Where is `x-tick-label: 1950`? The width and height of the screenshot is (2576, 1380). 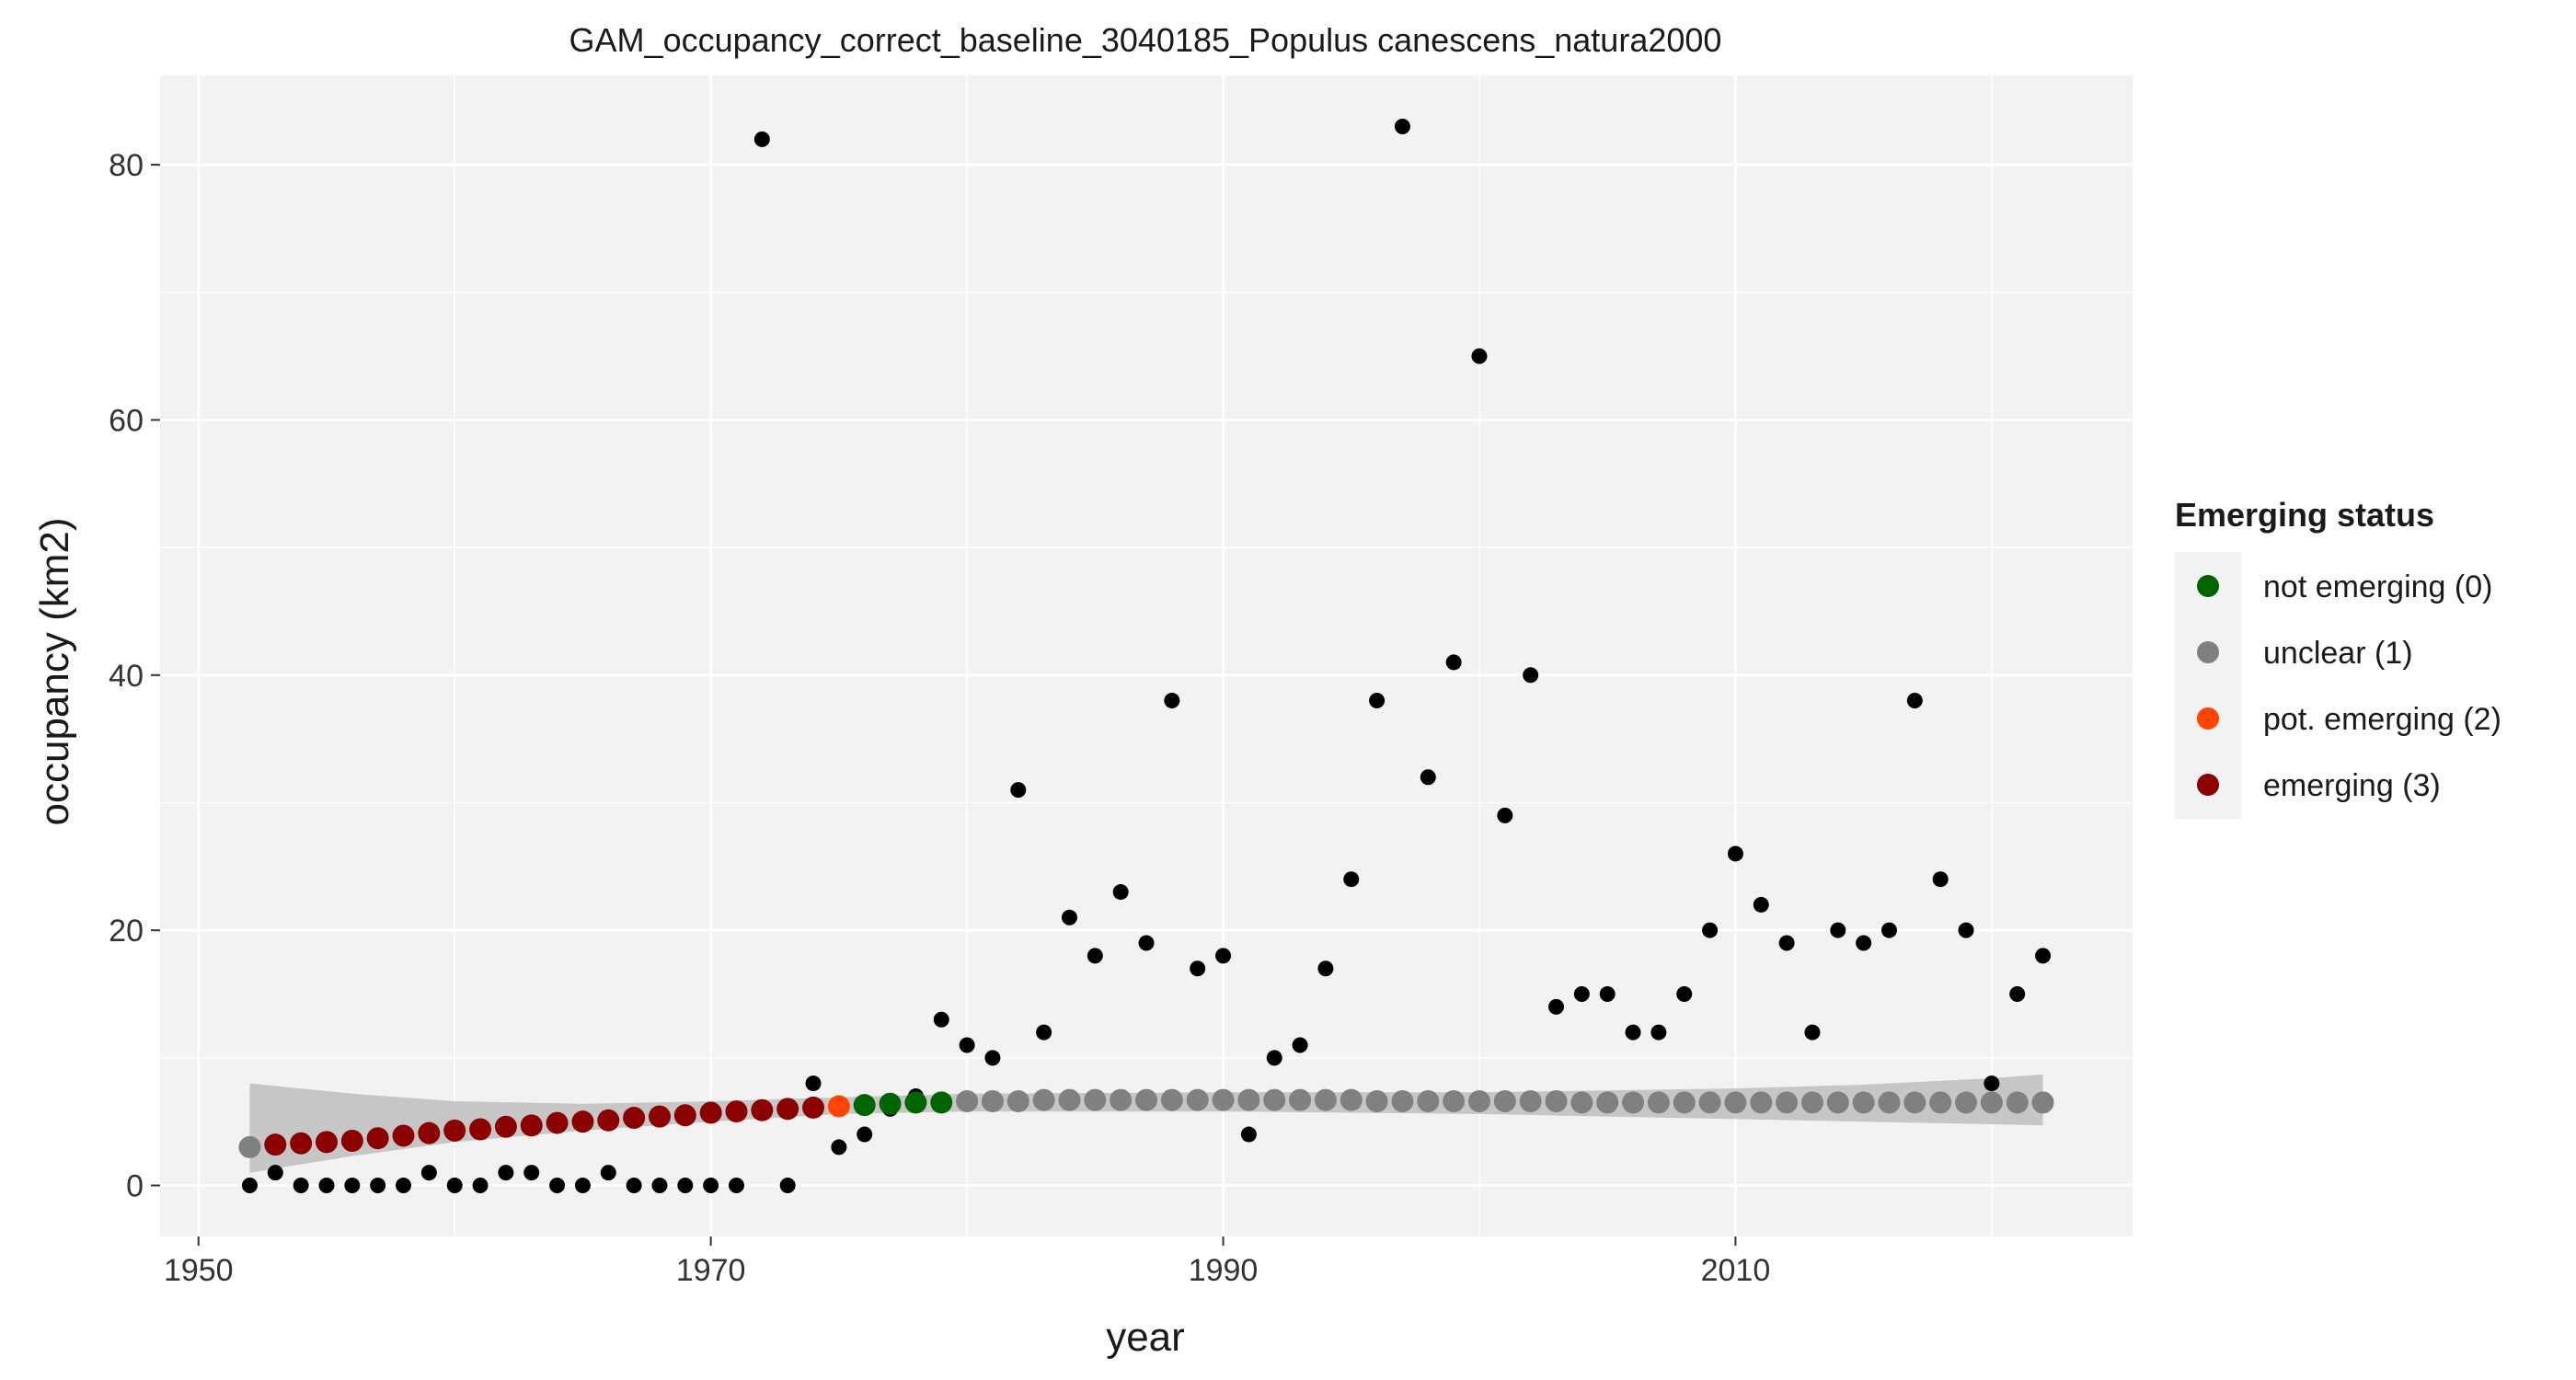 x-tick-label: 1950 is located at coordinates (199, 1270).